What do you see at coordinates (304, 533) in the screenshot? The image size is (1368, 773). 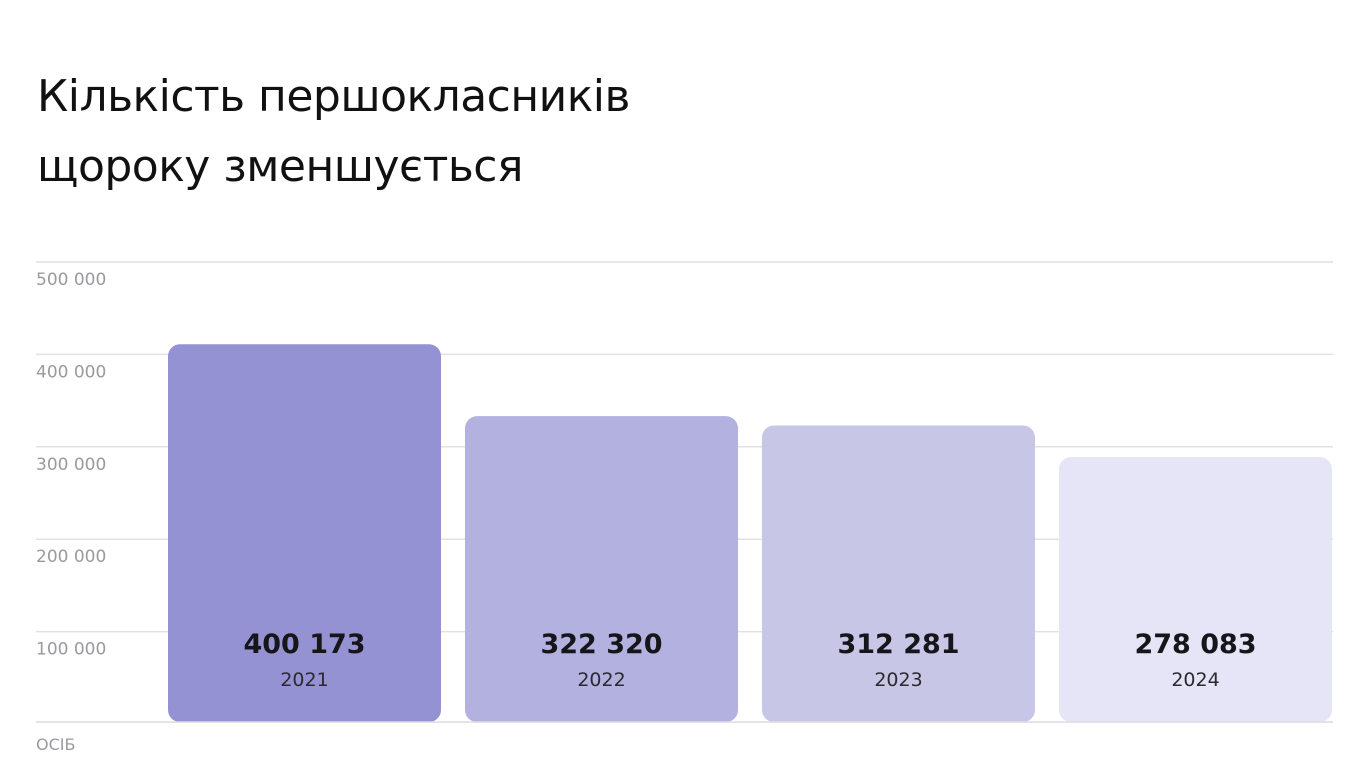 I see `bar-2021` at bounding box center [304, 533].